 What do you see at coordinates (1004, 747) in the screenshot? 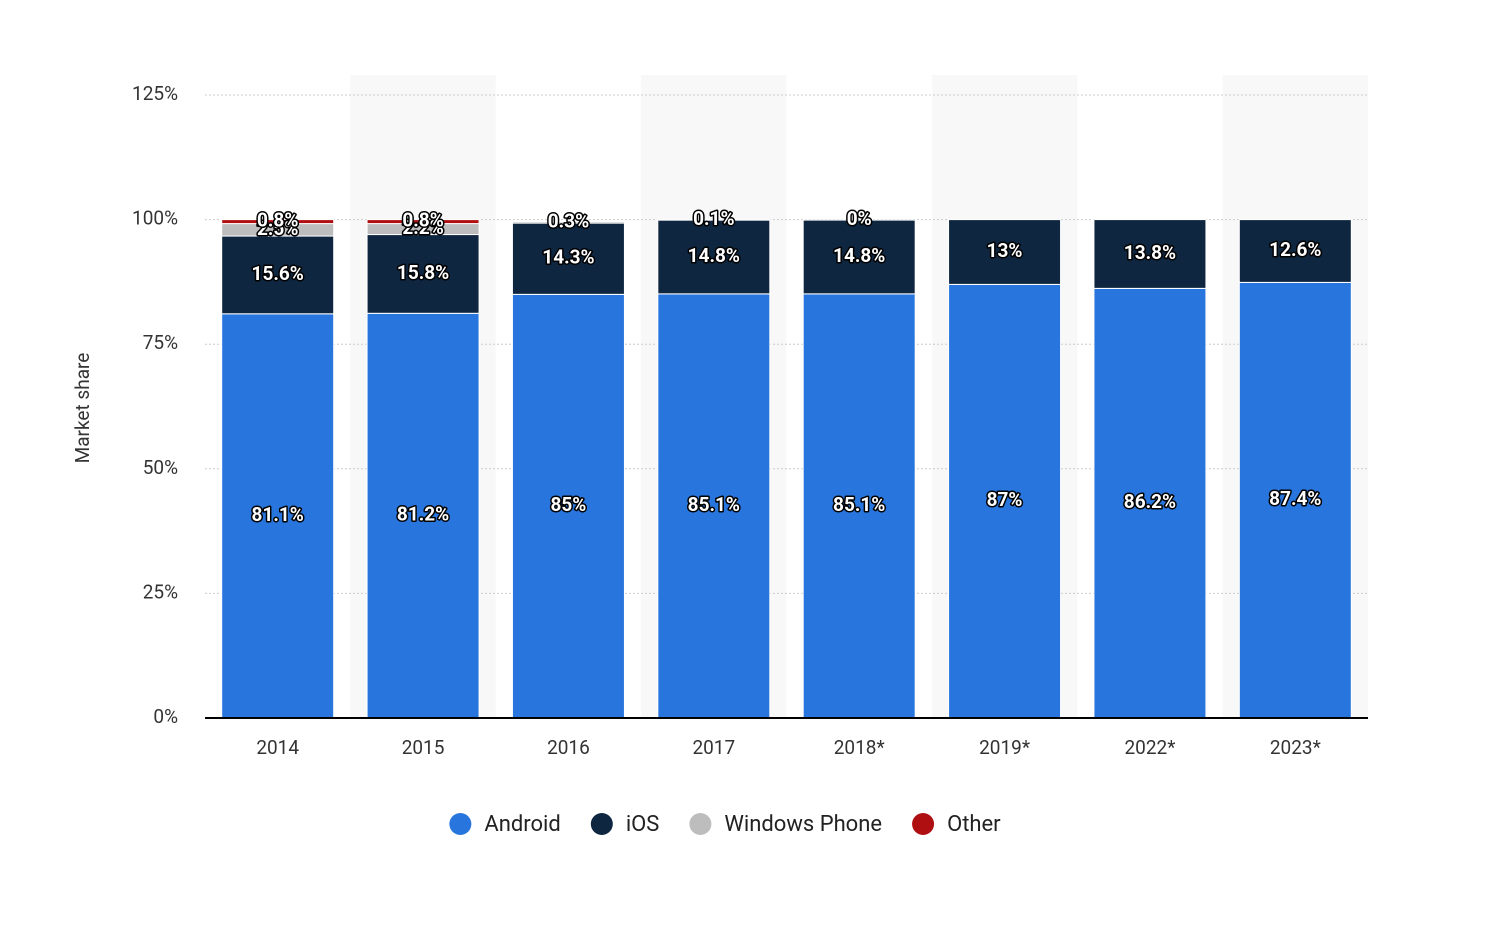
I see `x-tick-label: 2019*` at bounding box center [1004, 747].